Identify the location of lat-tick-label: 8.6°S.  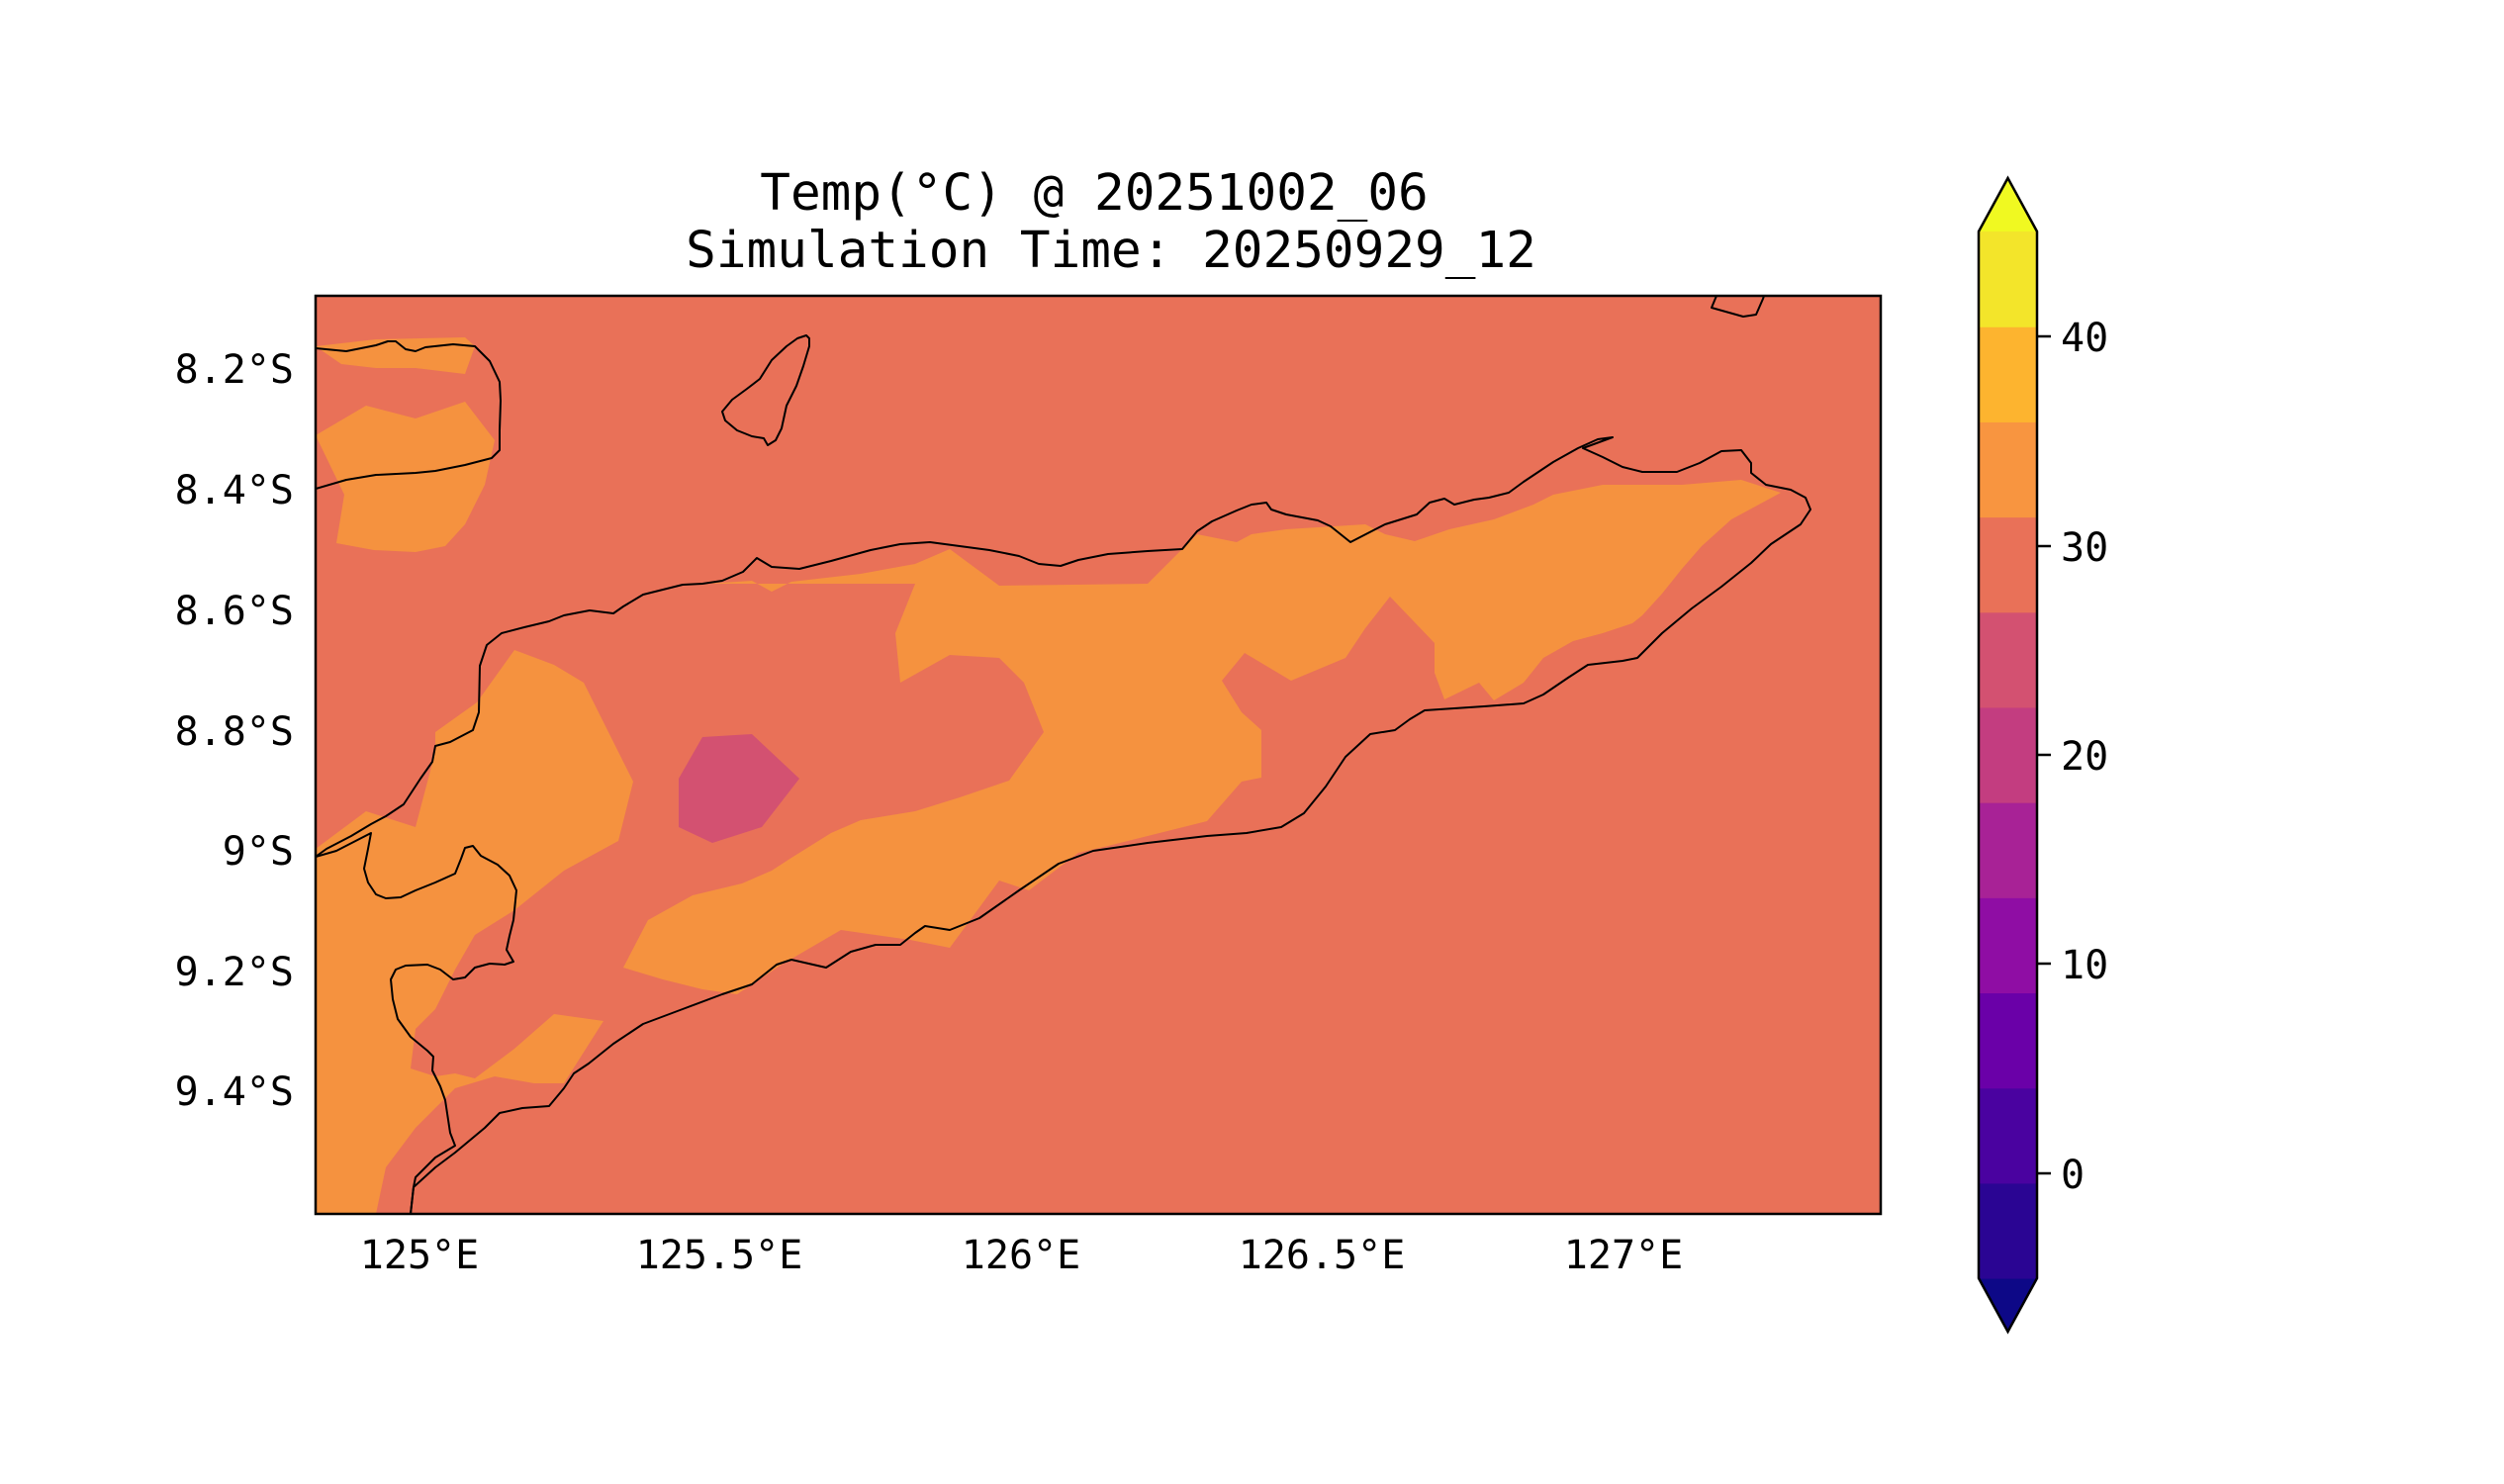
(234, 611).